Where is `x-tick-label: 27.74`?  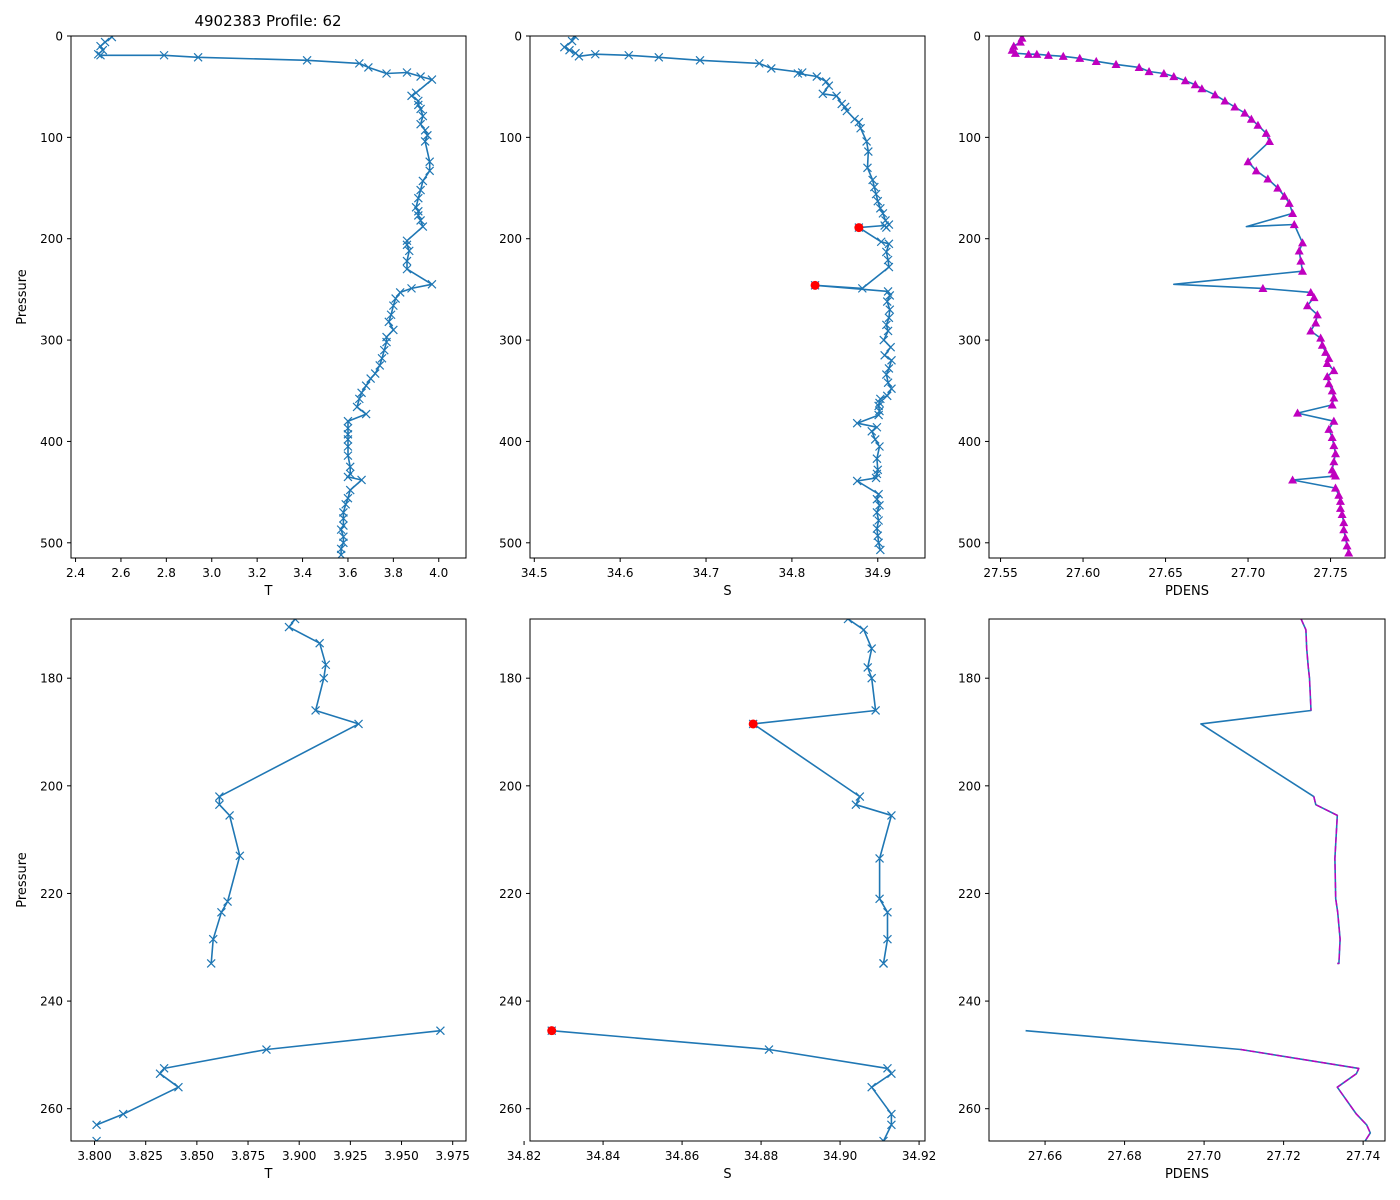
x-tick-label: 27.74 is located at coordinates (1363, 1156).